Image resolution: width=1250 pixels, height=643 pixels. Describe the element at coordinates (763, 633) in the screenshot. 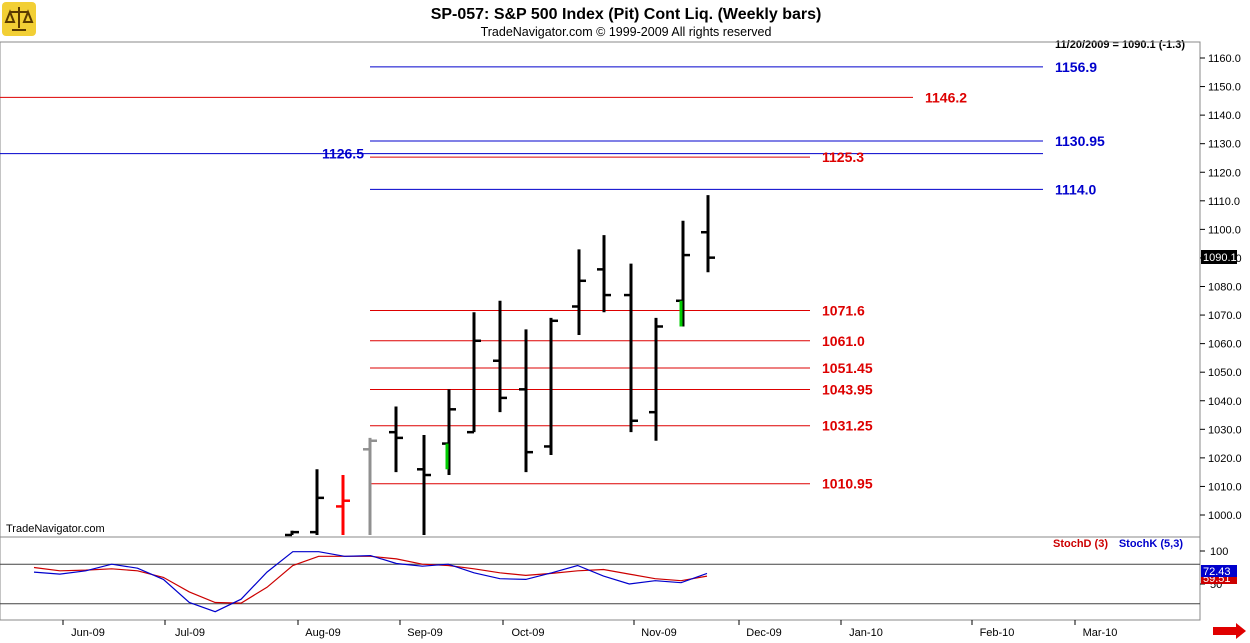

I see `x-tick-label: Dec-09` at that location.